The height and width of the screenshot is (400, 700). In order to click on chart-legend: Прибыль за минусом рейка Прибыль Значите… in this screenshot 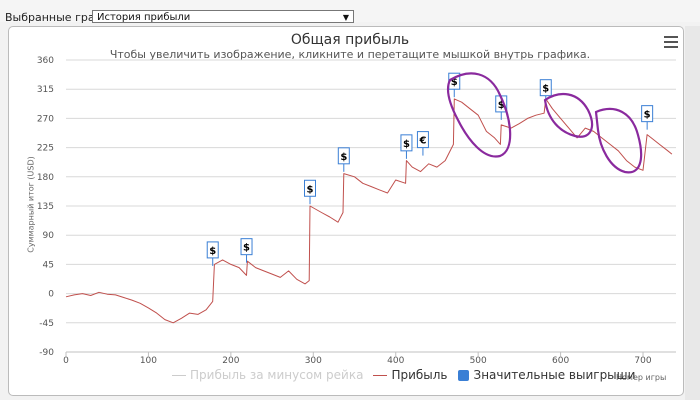, I will do `click(408, 375)`.